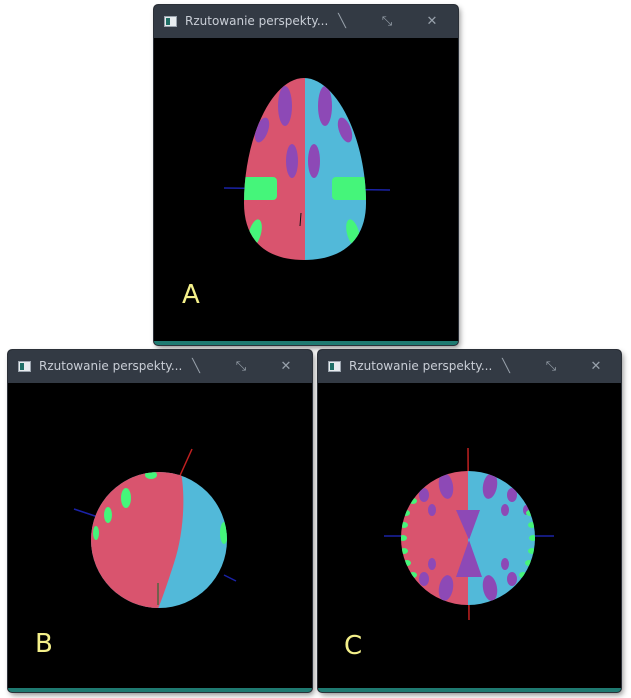 This screenshot has width=631, height=698. What do you see at coordinates (155, 528) in the screenshot?
I see `sphere-render` at bounding box center [155, 528].